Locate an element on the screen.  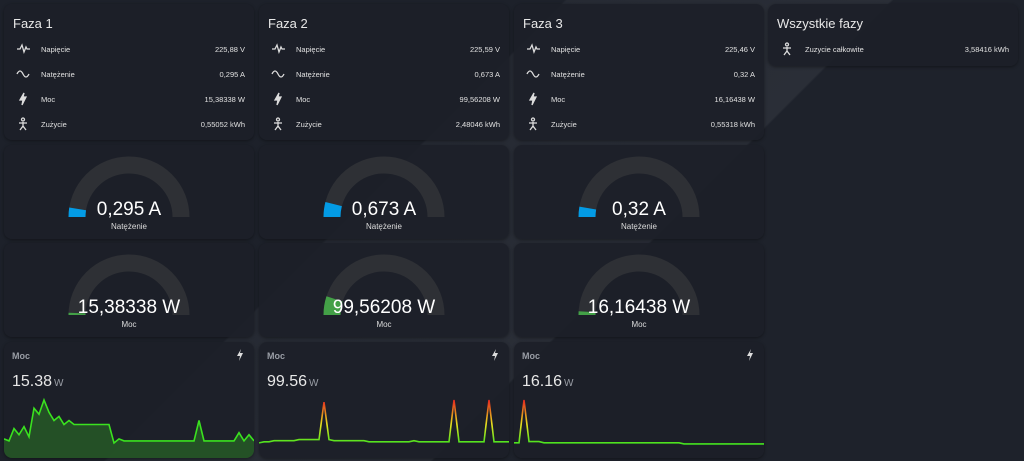
gauge-card: 0,32 A Natężenie is located at coordinates (639, 192).